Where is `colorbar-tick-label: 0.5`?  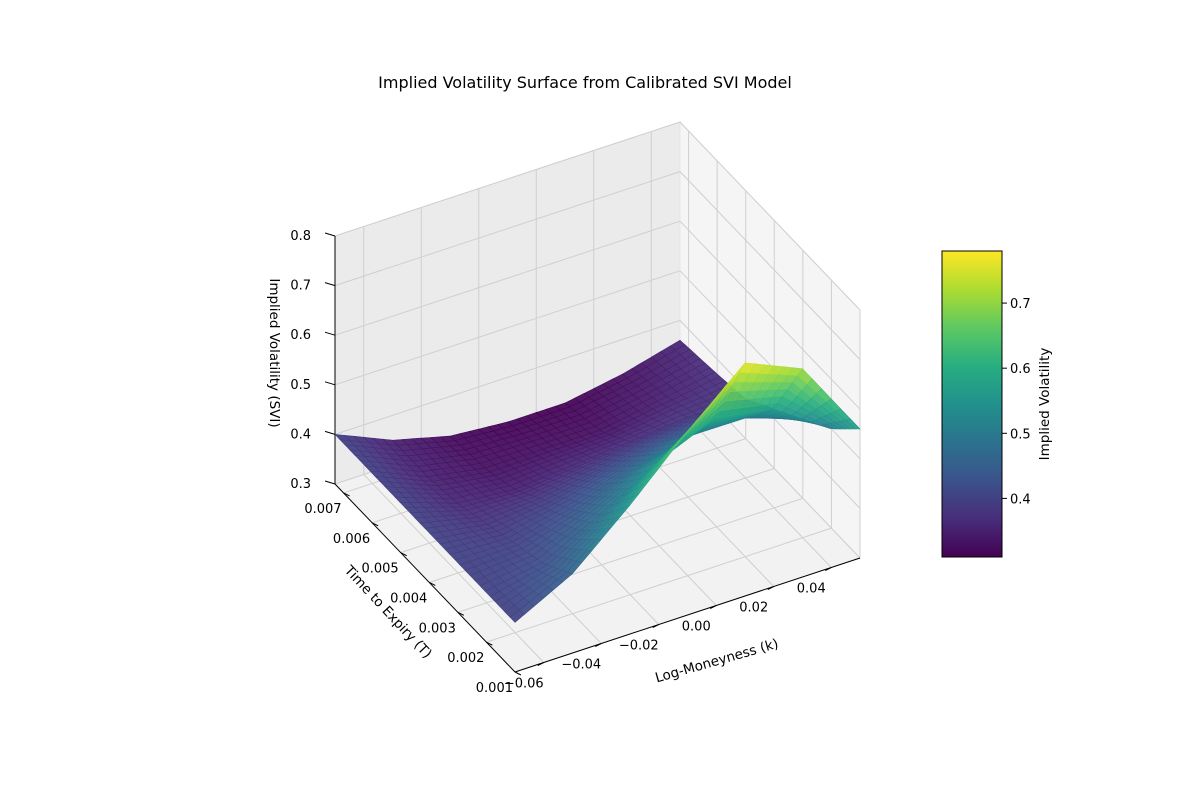 colorbar-tick-label: 0.5 is located at coordinates (1020, 434).